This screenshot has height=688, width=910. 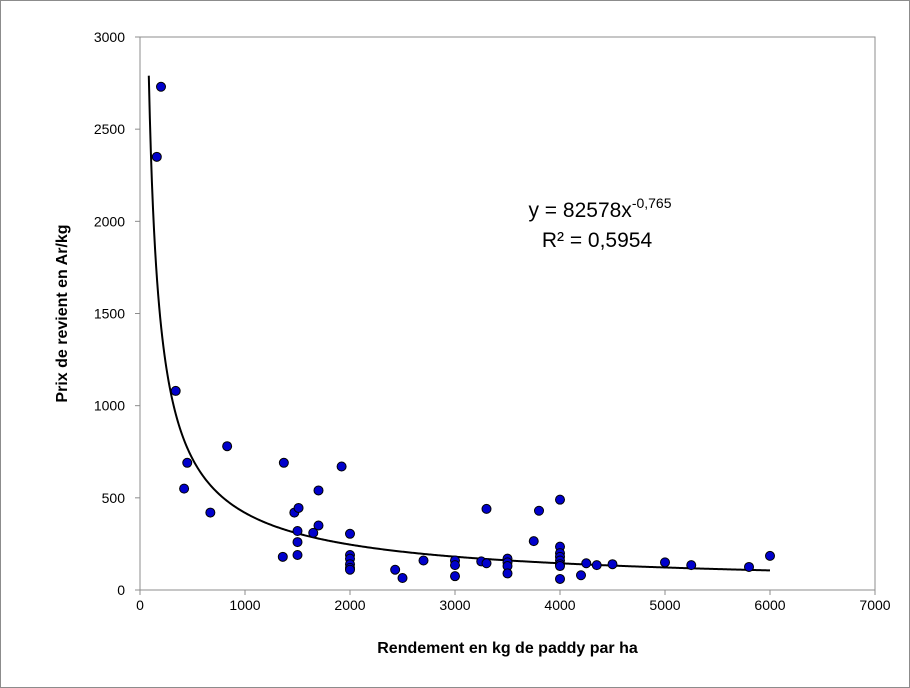 What do you see at coordinates (769, 605) in the screenshot?
I see `x-tick-label: 6000` at bounding box center [769, 605].